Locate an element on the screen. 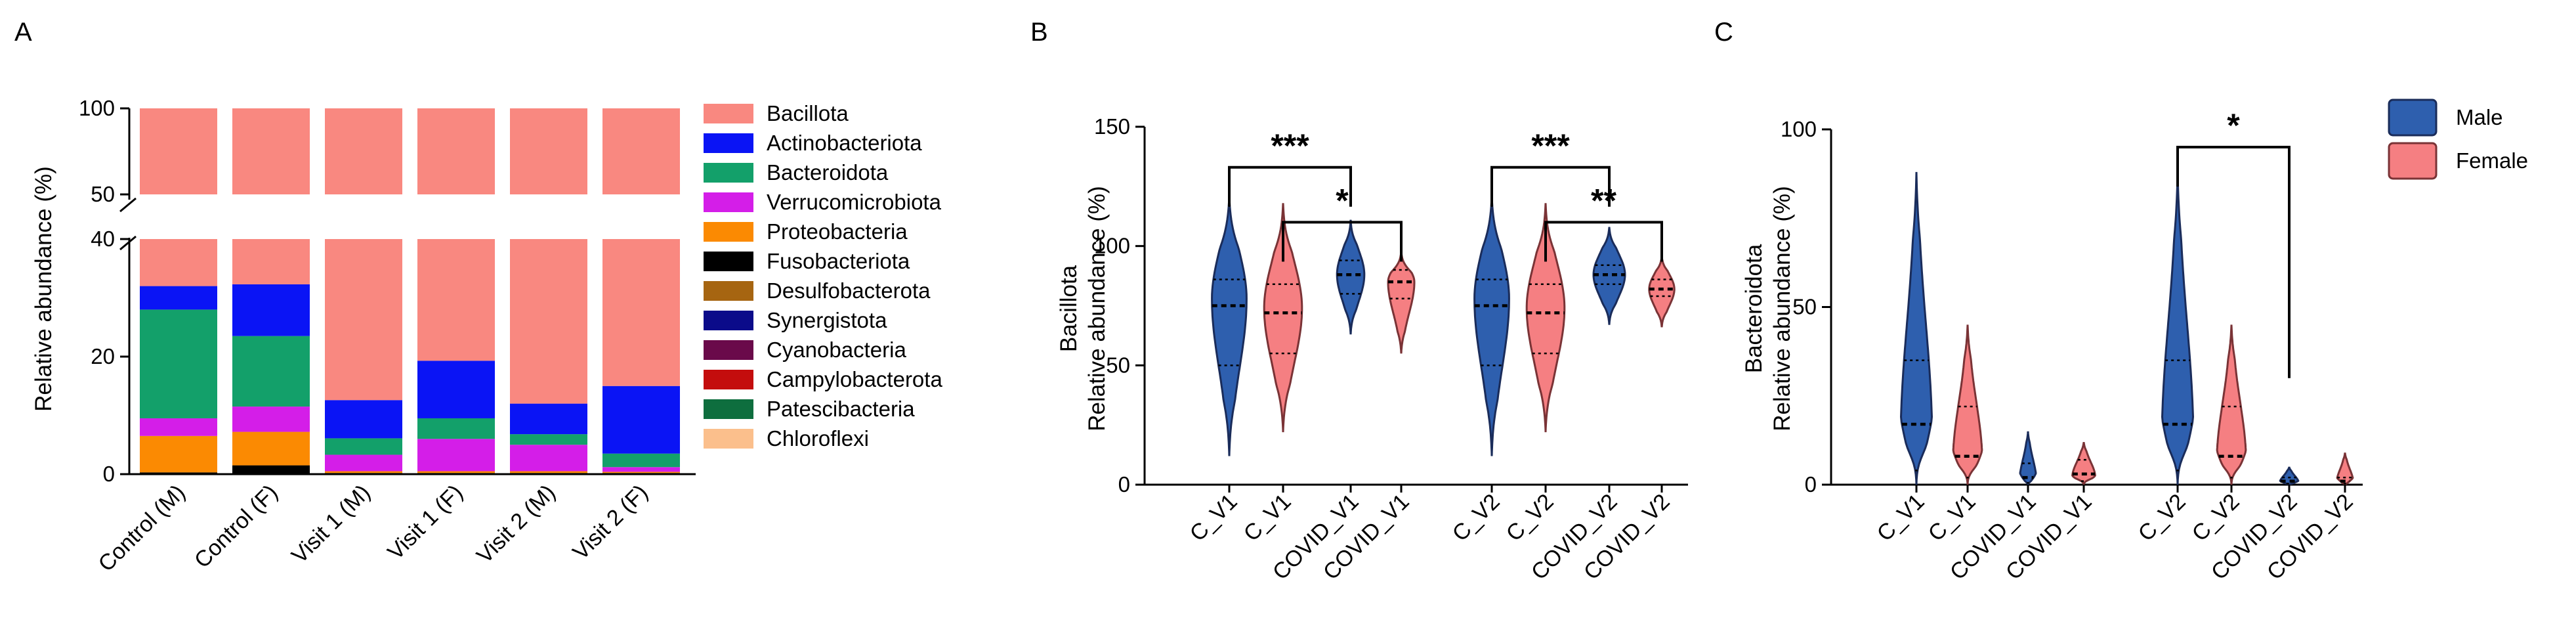 The width and height of the screenshot is (2576, 639). y-tick-label: 50 is located at coordinates (1118, 365).